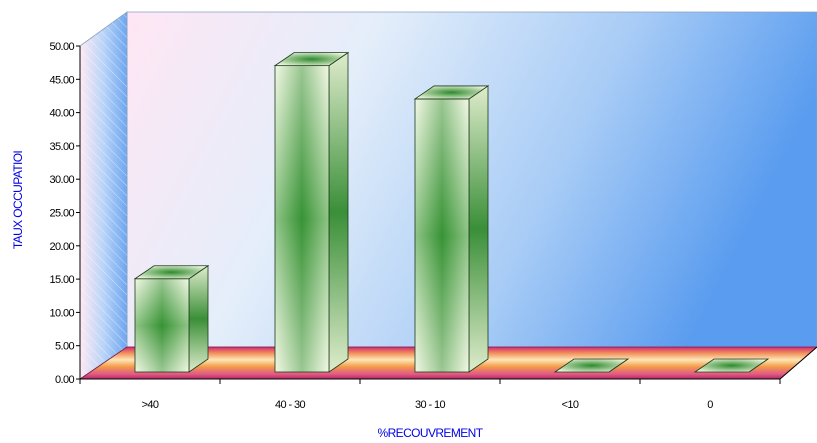 This screenshot has height=443, width=817. What do you see at coordinates (61, 247) in the screenshot?
I see `y-tick-label: 20.00` at bounding box center [61, 247].